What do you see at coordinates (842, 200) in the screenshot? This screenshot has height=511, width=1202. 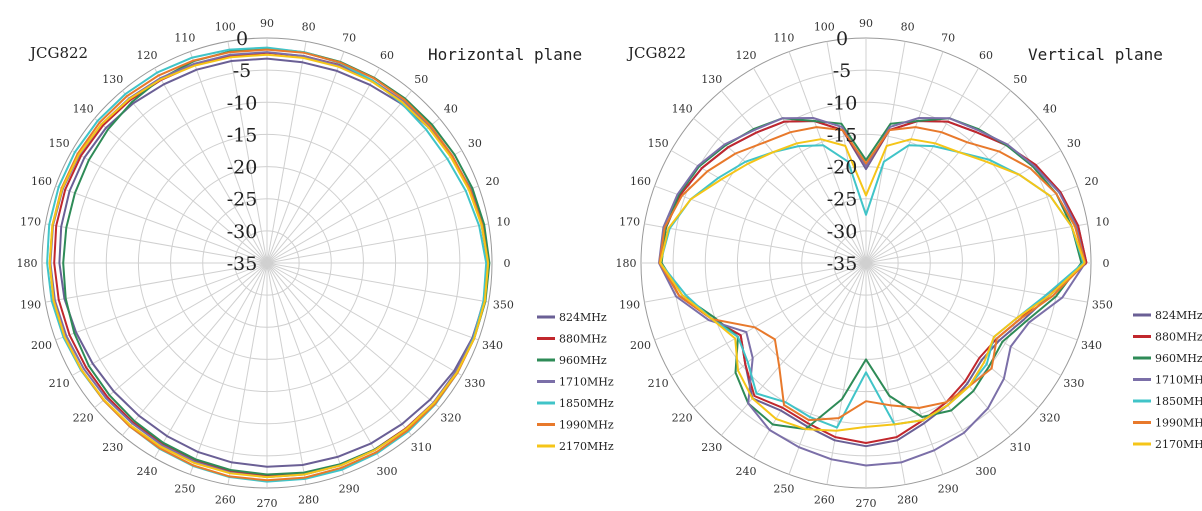 I see `radial-tick-label: -25` at bounding box center [842, 200].